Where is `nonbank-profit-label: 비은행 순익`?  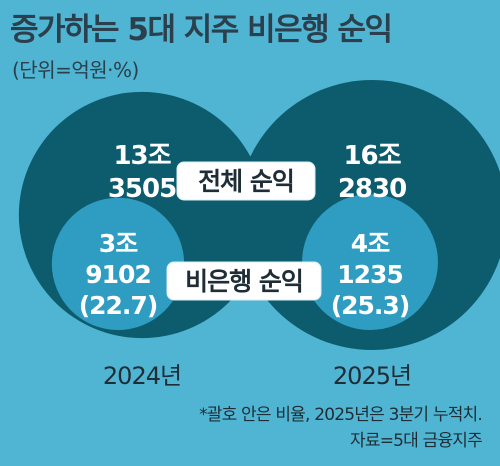
nonbank-profit-label: 비은행 순익 is located at coordinates (244, 281).